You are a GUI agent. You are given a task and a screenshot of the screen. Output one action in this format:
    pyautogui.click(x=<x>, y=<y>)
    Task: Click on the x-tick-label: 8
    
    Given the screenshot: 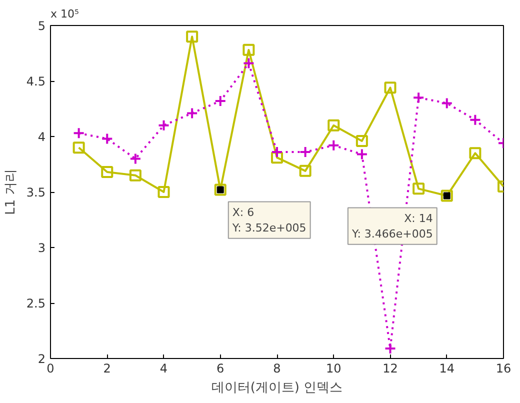 What is the action you would take?
    pyautogui.click(x=277, y=369)
    